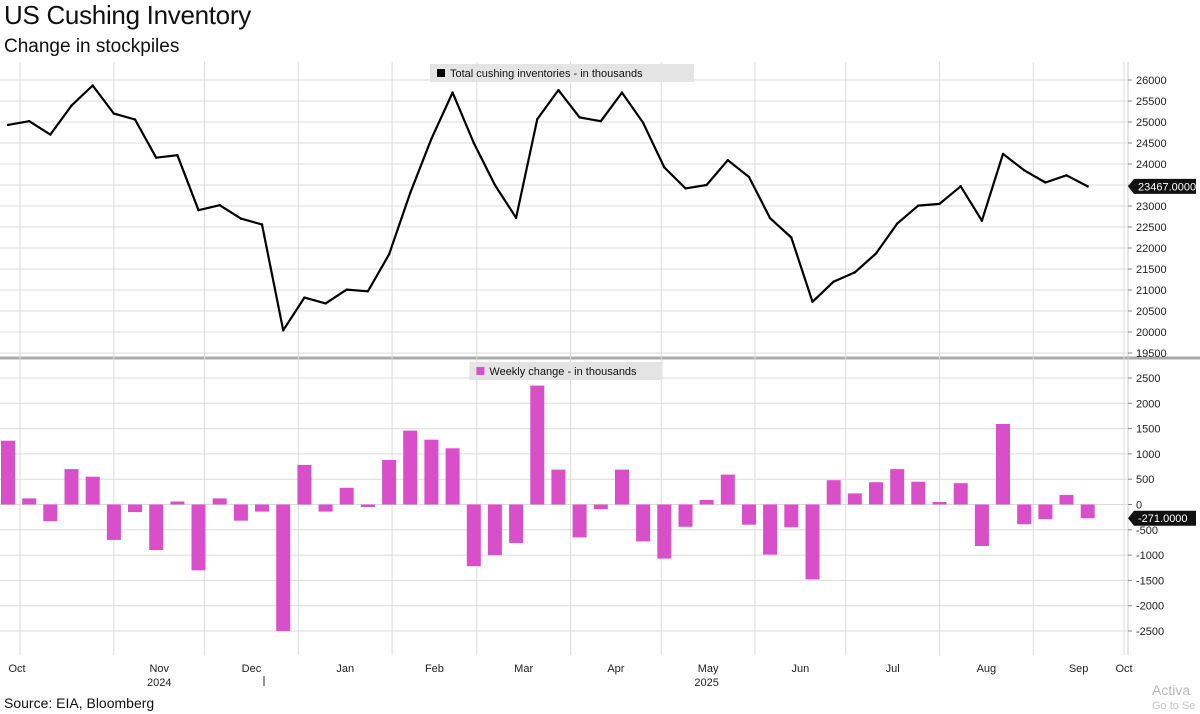 The width and height of the screenshot is (1200, 714). What do you see at coordinates (801, 669) in the screenshot?
I see `x-month-label: Jun` at bounding box center [801, 669].